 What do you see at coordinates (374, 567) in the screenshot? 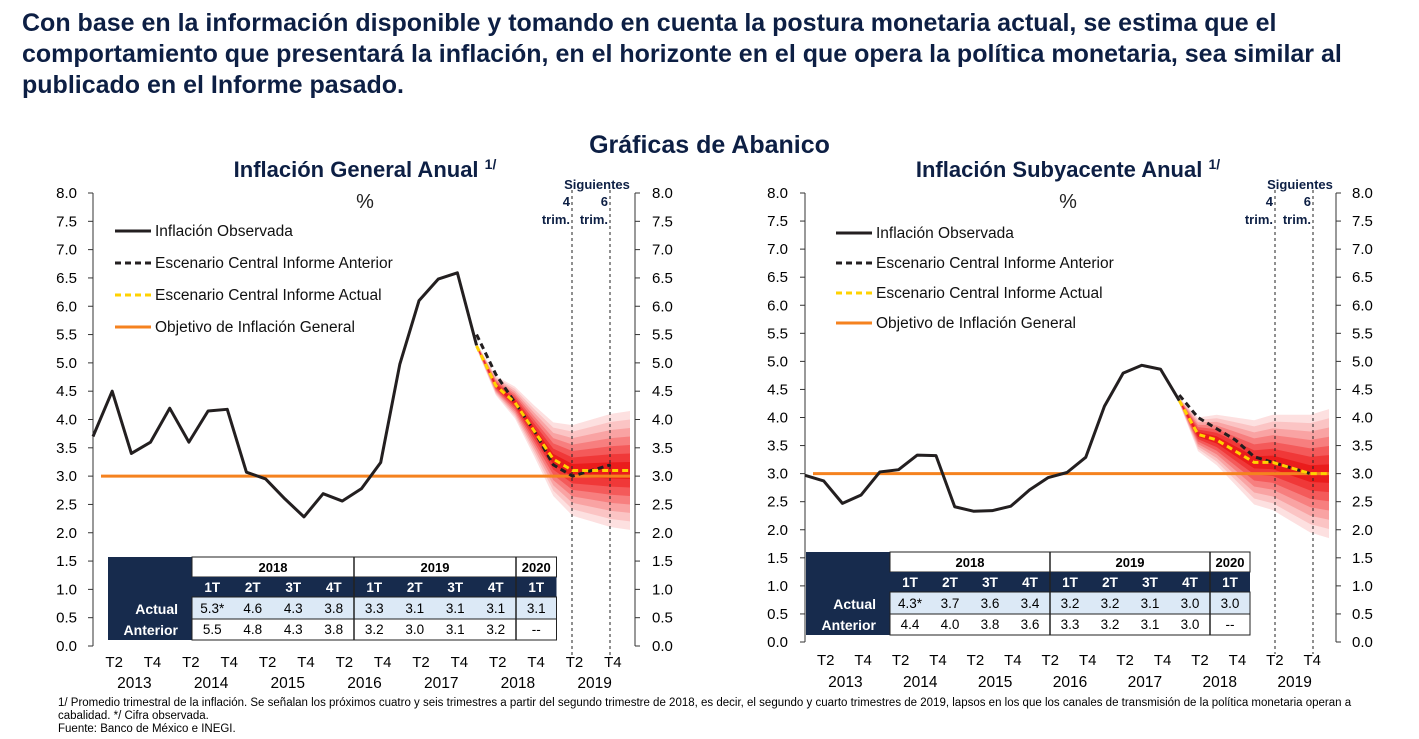
I see `table-years-bg` at bounding box center [374, 567].